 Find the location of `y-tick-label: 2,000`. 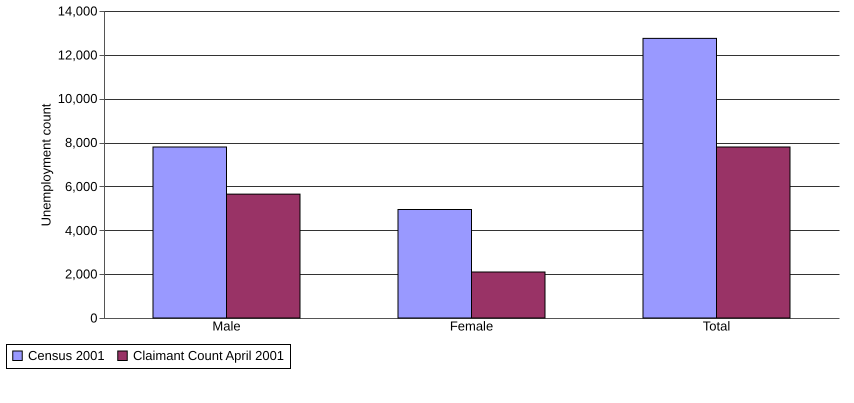

y-tick-label: 2,000 is located at coordinates (81, 274).